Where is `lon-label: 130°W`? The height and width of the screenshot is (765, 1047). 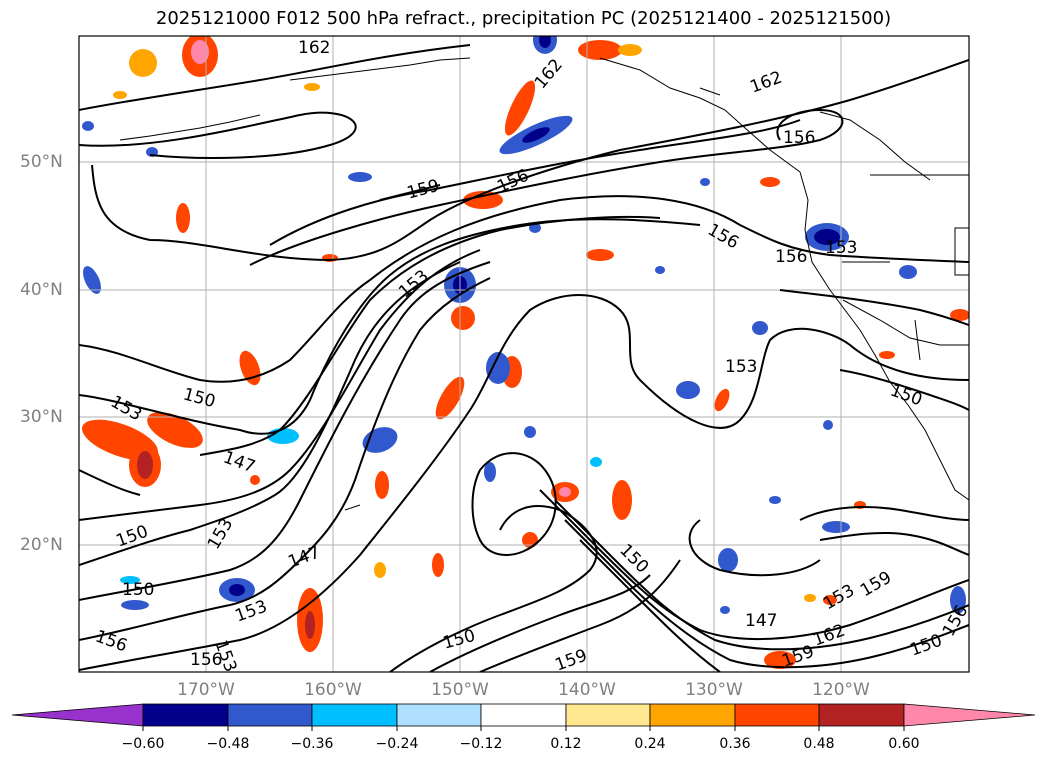 lon-label: 130°W is located at coordinates (714, 690).